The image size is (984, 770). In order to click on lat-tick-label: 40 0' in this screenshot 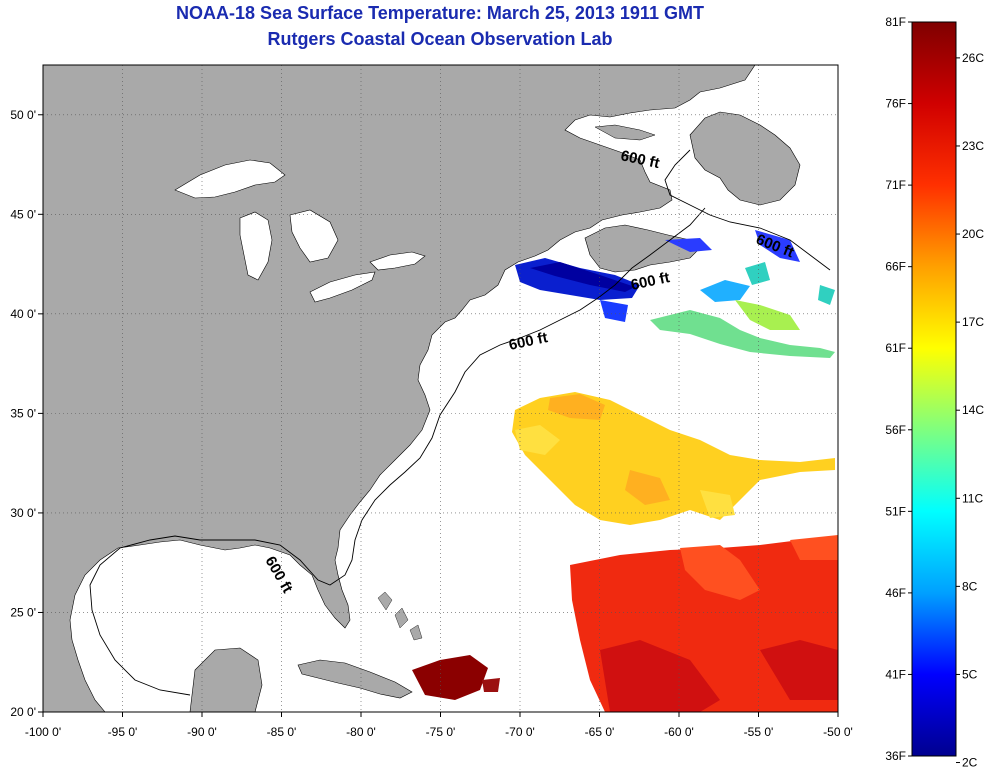, I will do `click(23, 314)`.